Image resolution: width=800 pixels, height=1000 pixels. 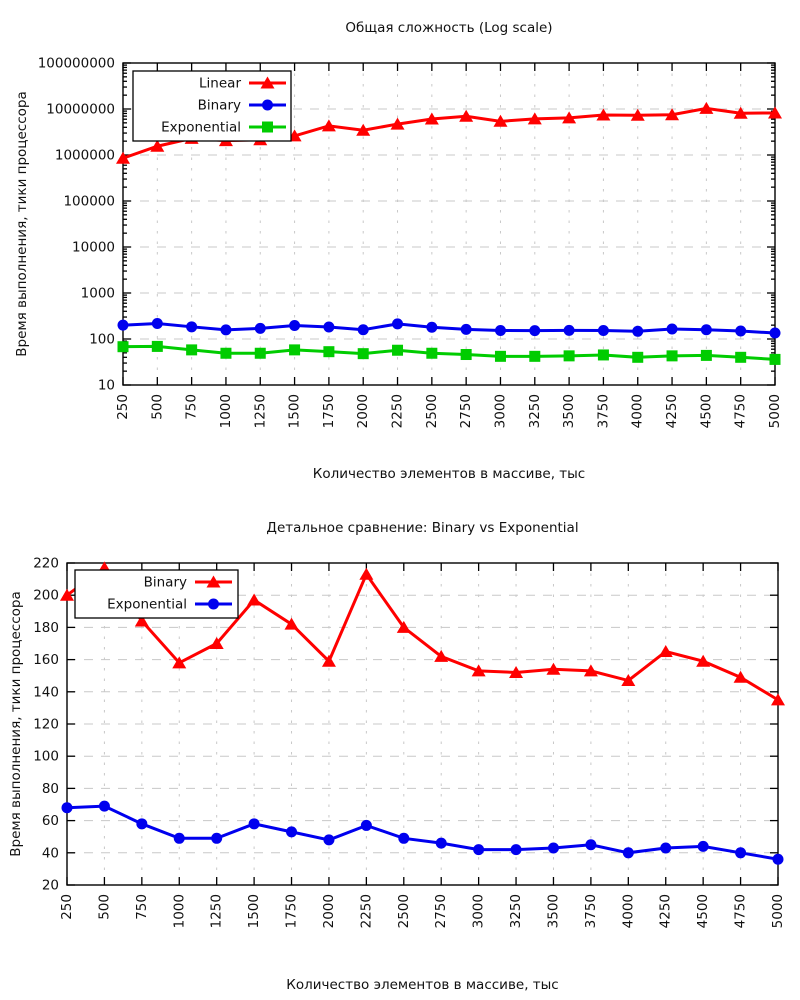 I want to click on series-exponential, so click(x=449, y=352).